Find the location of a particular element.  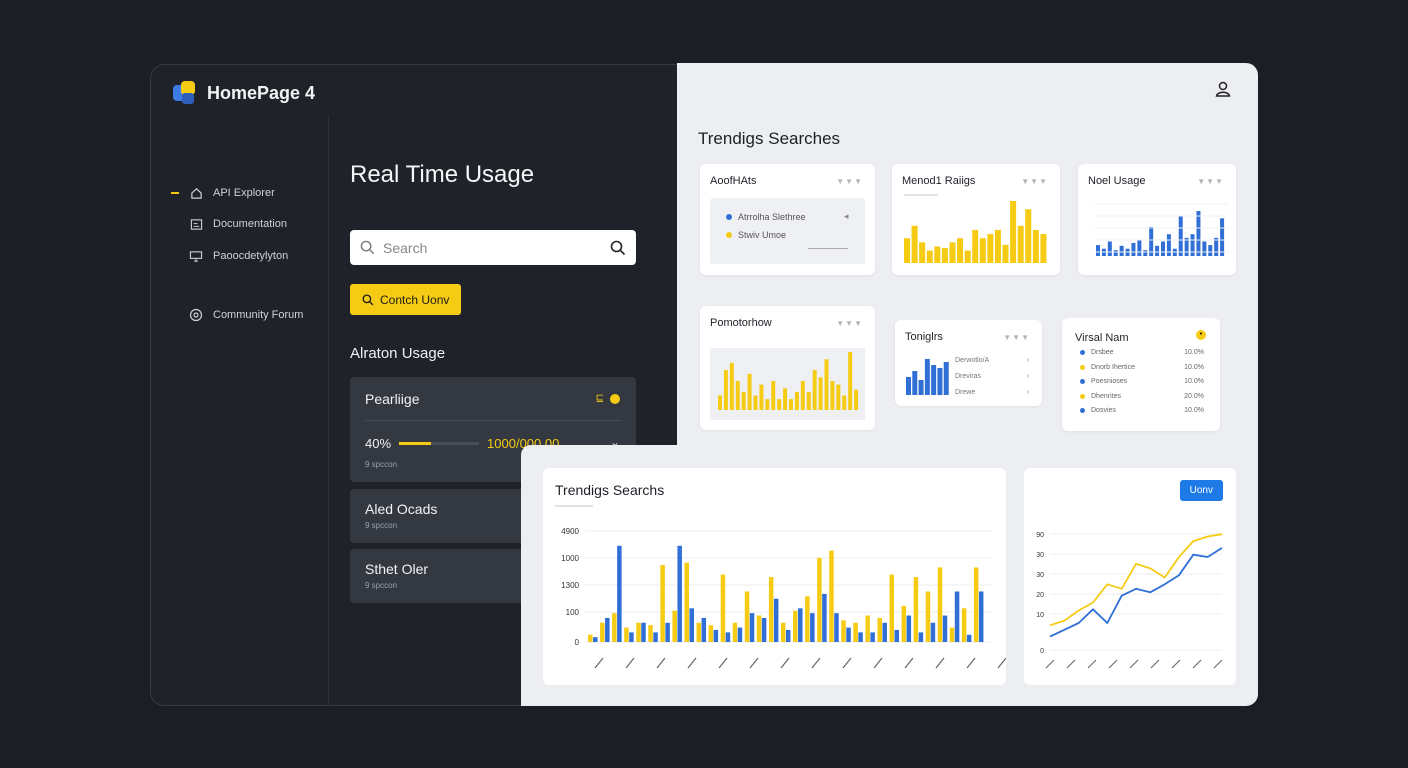

sidebar-item-api-explorer: API Explorer is located at coordinates (223, 193).